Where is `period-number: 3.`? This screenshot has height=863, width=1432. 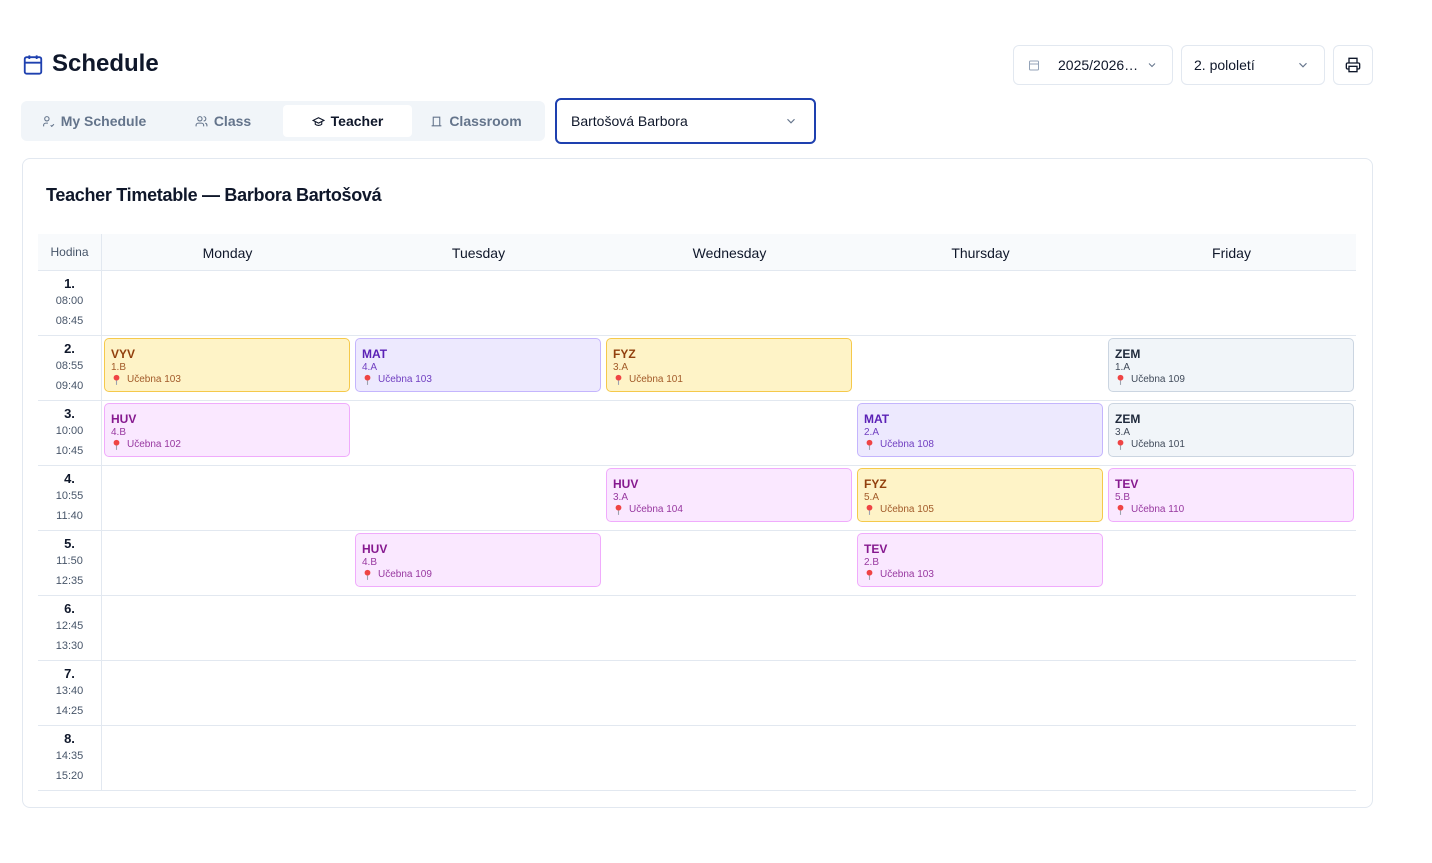
period-number: 3. is located at coordinates (69, 413).